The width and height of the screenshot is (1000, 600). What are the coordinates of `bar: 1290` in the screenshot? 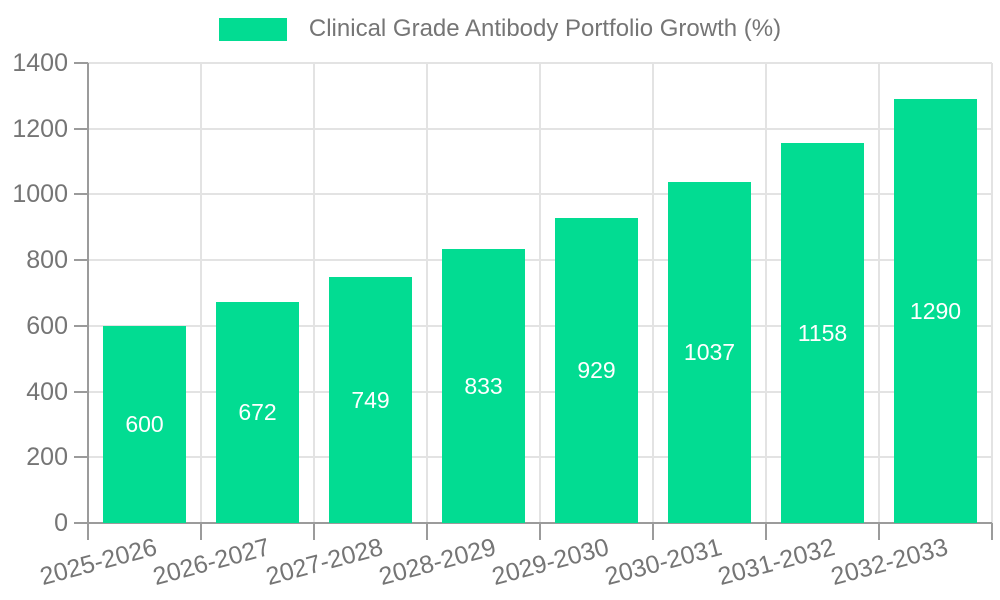 It's located at (935, 311).